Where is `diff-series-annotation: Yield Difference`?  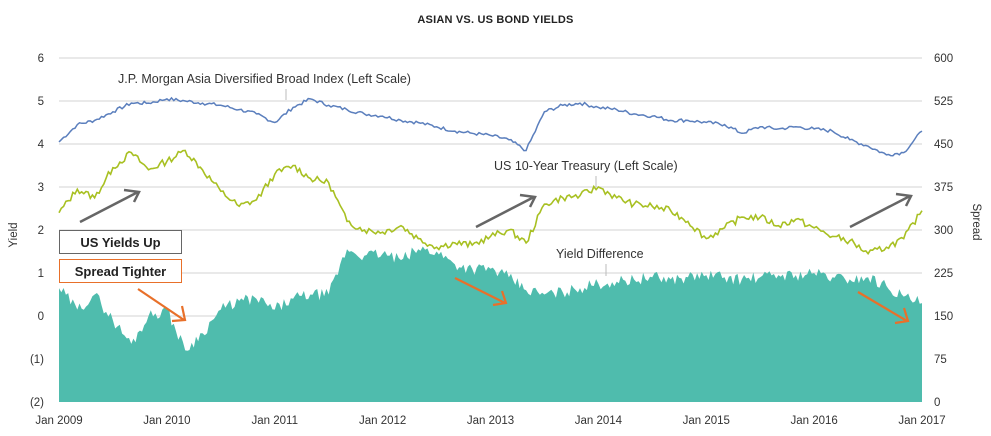
diff-series-annotation: Yield Difference is located at coordinates (600, 254).